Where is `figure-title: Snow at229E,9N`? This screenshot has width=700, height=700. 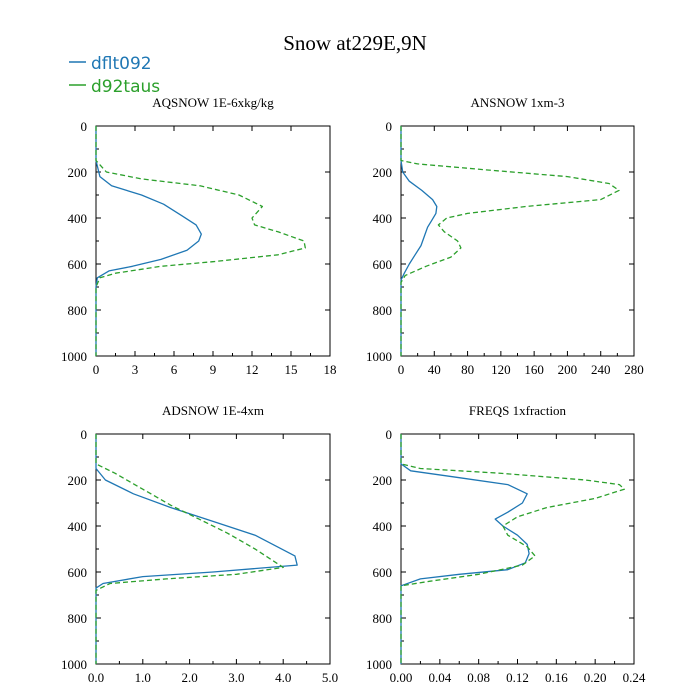
figure-title: Snow at229E,9N is located at coordinates (355, 43).